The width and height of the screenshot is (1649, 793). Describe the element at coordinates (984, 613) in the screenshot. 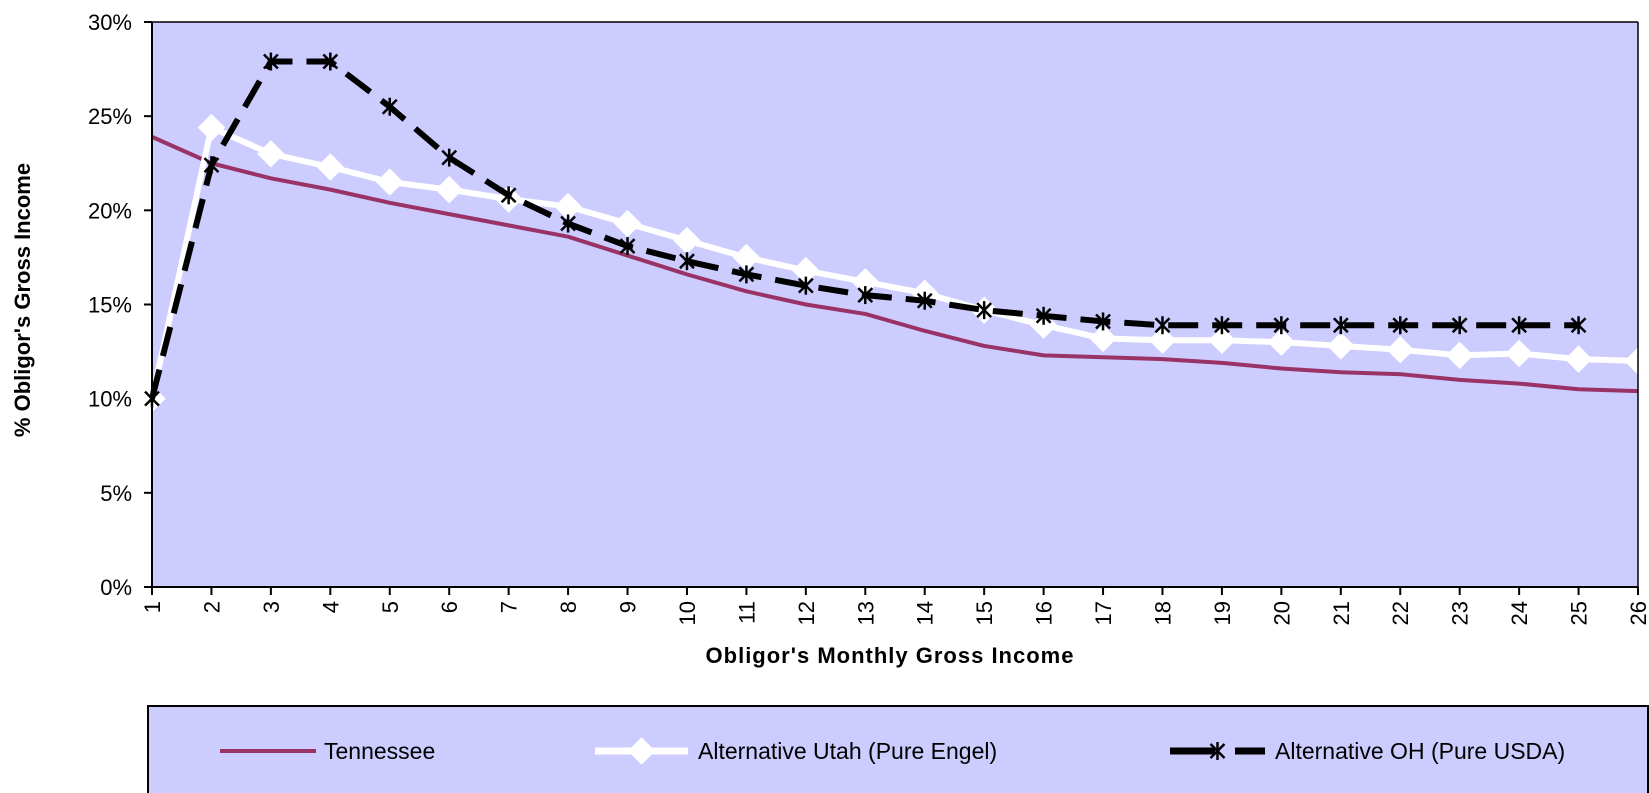

I see `x-tick-label: 15` at that location.